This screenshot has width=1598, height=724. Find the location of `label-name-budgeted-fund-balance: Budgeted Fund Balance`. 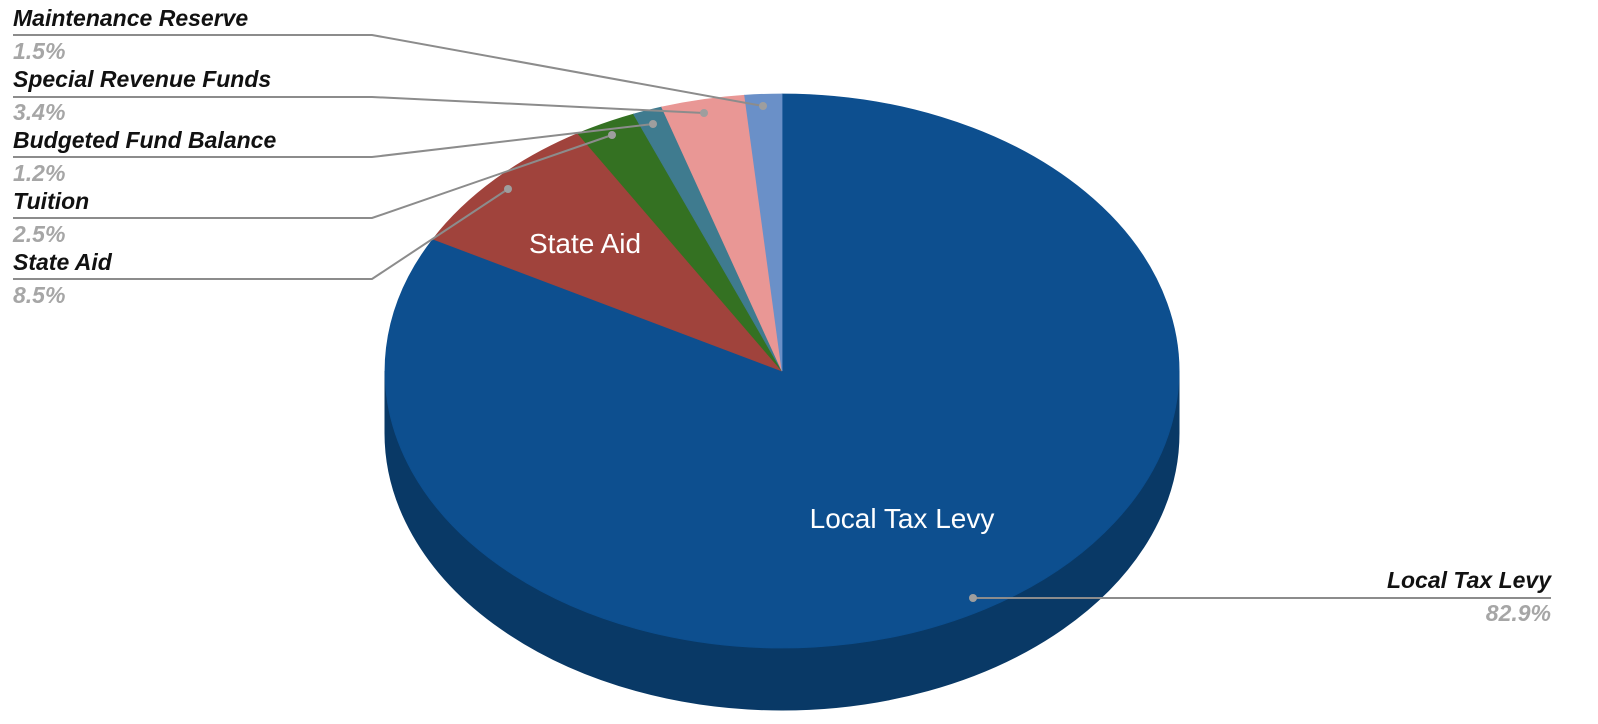

label-name-budgeted-fund-balance: Budgeted Fund Balance is located at coordinates (144, 140).